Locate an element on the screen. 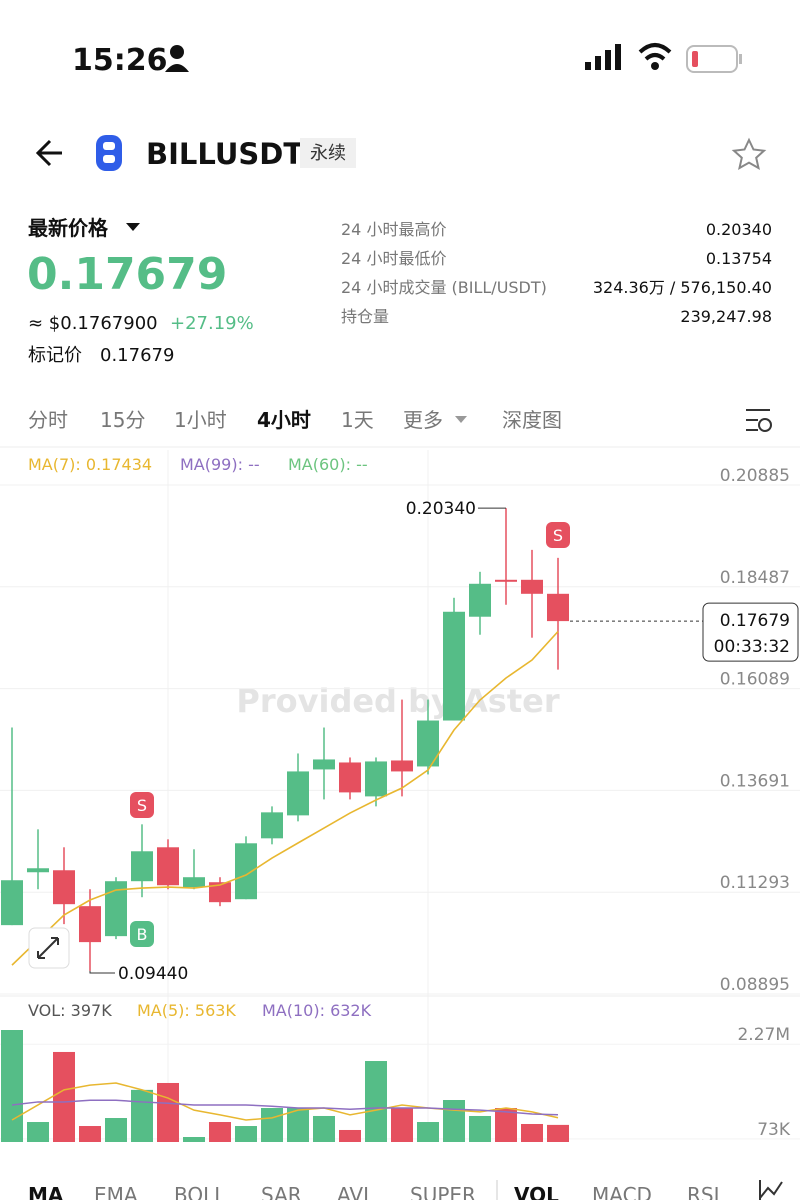  dropdown-arrow is located at coordinates (133, 227).